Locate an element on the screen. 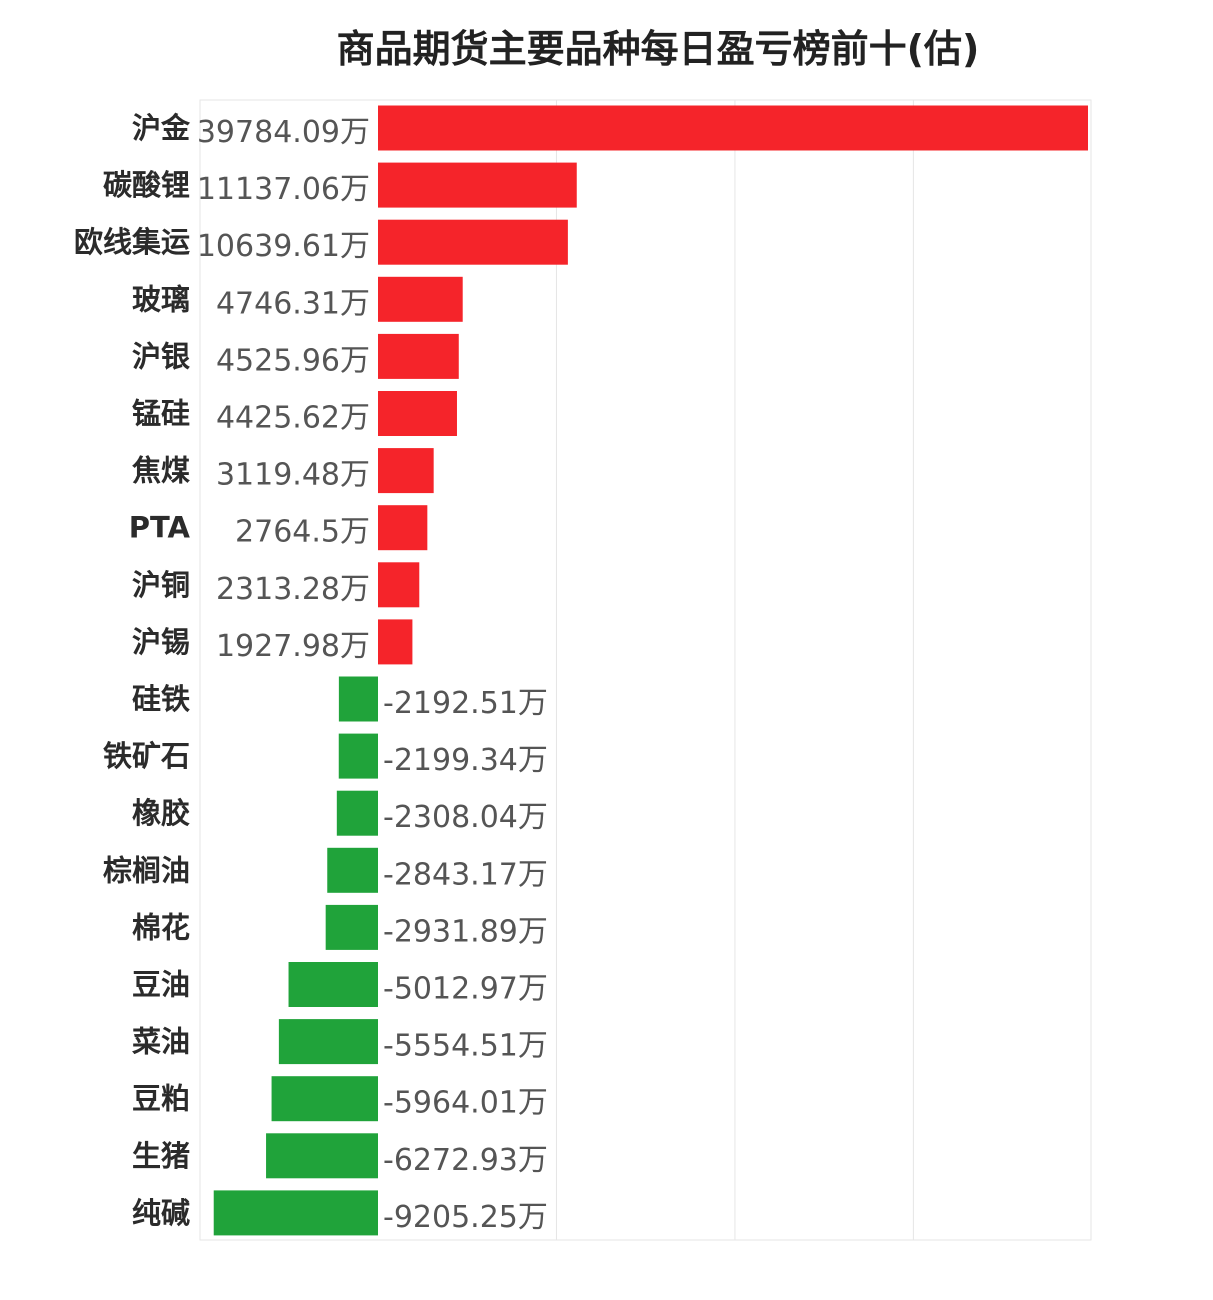 The image size is (1213, 1300). category-label: 沪铜 is located at coordinates (161, 585).